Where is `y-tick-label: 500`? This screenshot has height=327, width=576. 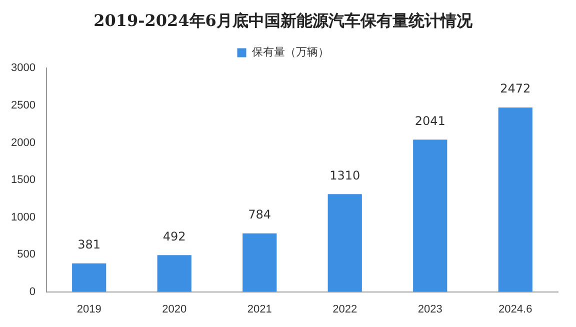 y-tick-label: 500 is located at coordinates (26, 254).